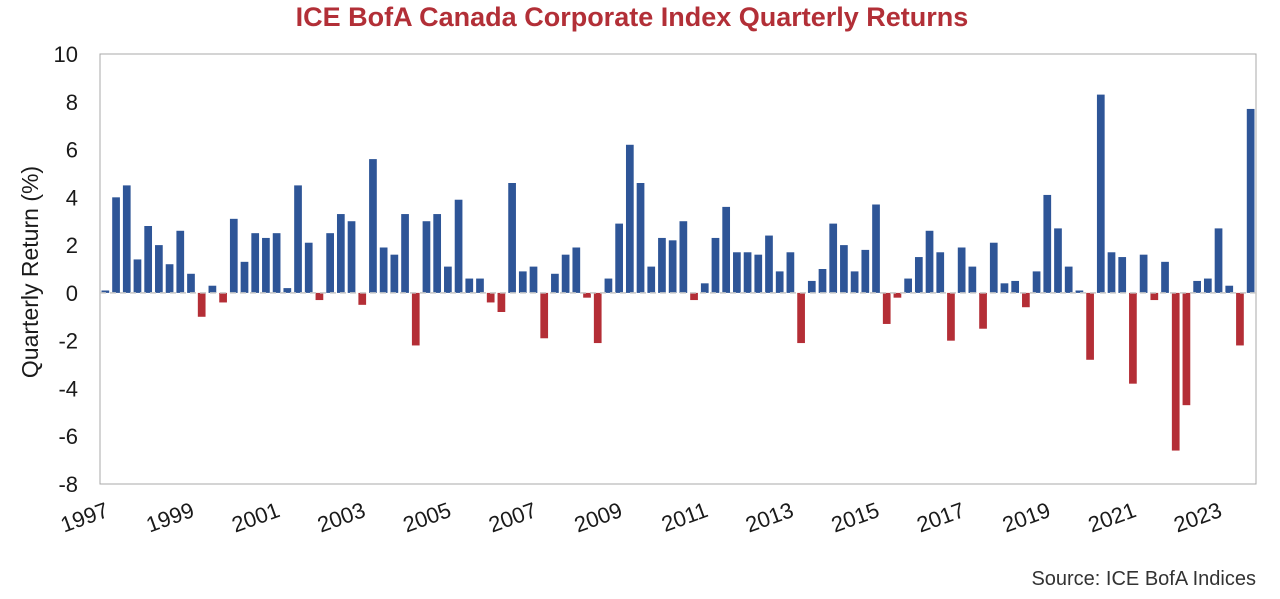 The height and width of the screenshot is (599, 1280). I want to click on x-tick-label: 2013, so click(769, 517).